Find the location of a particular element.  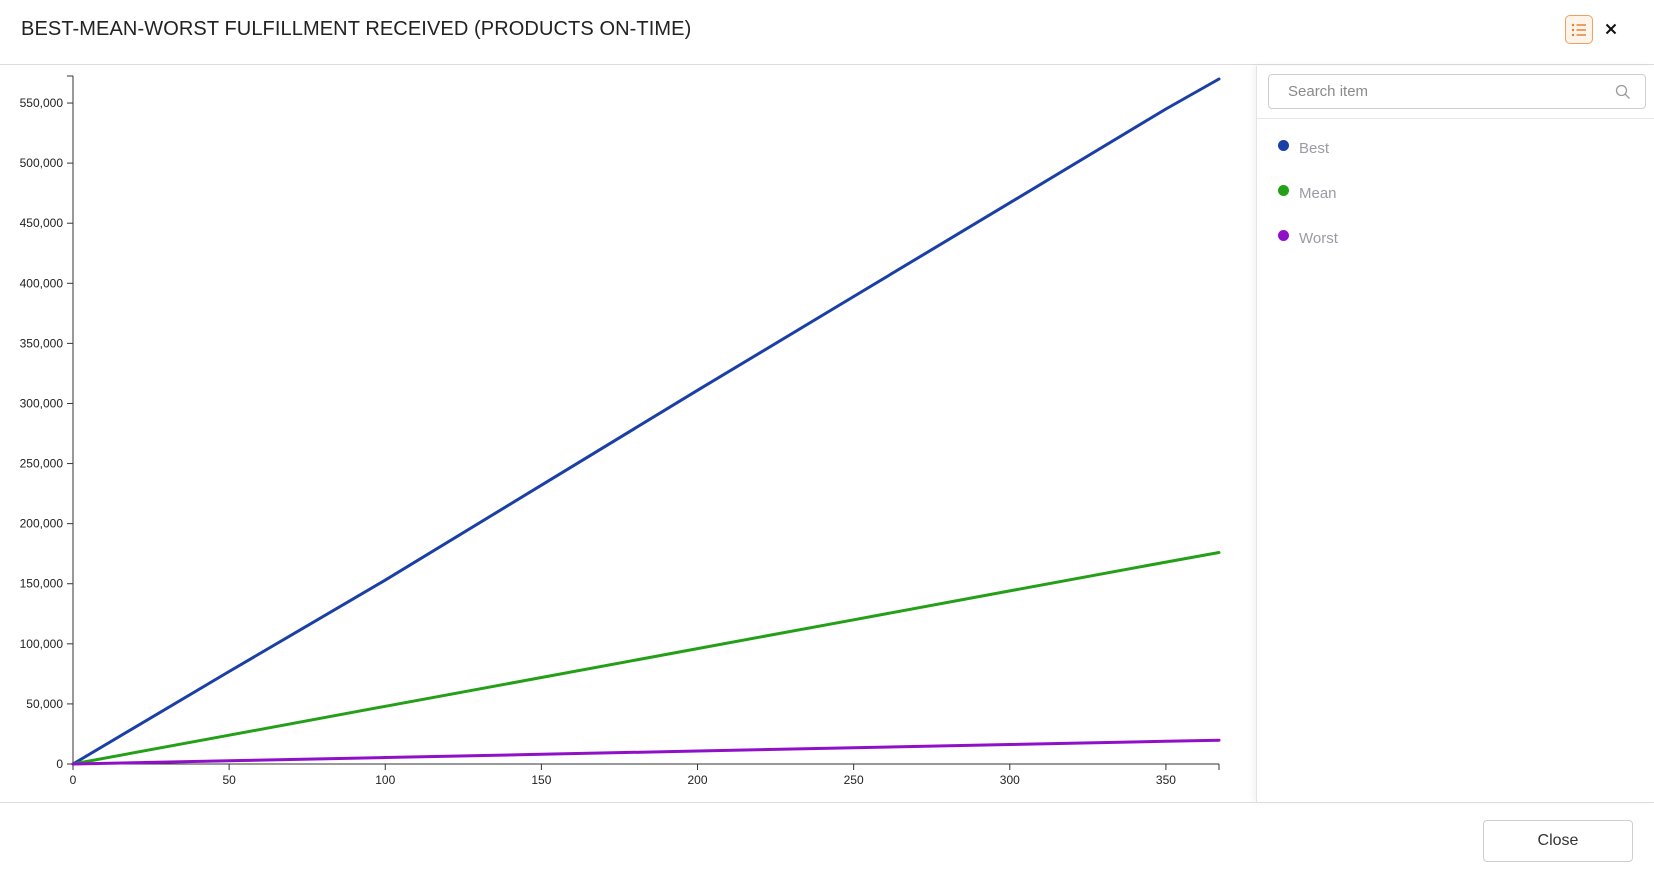

x-tick-label: 150 is located at coordinates (541, 780).